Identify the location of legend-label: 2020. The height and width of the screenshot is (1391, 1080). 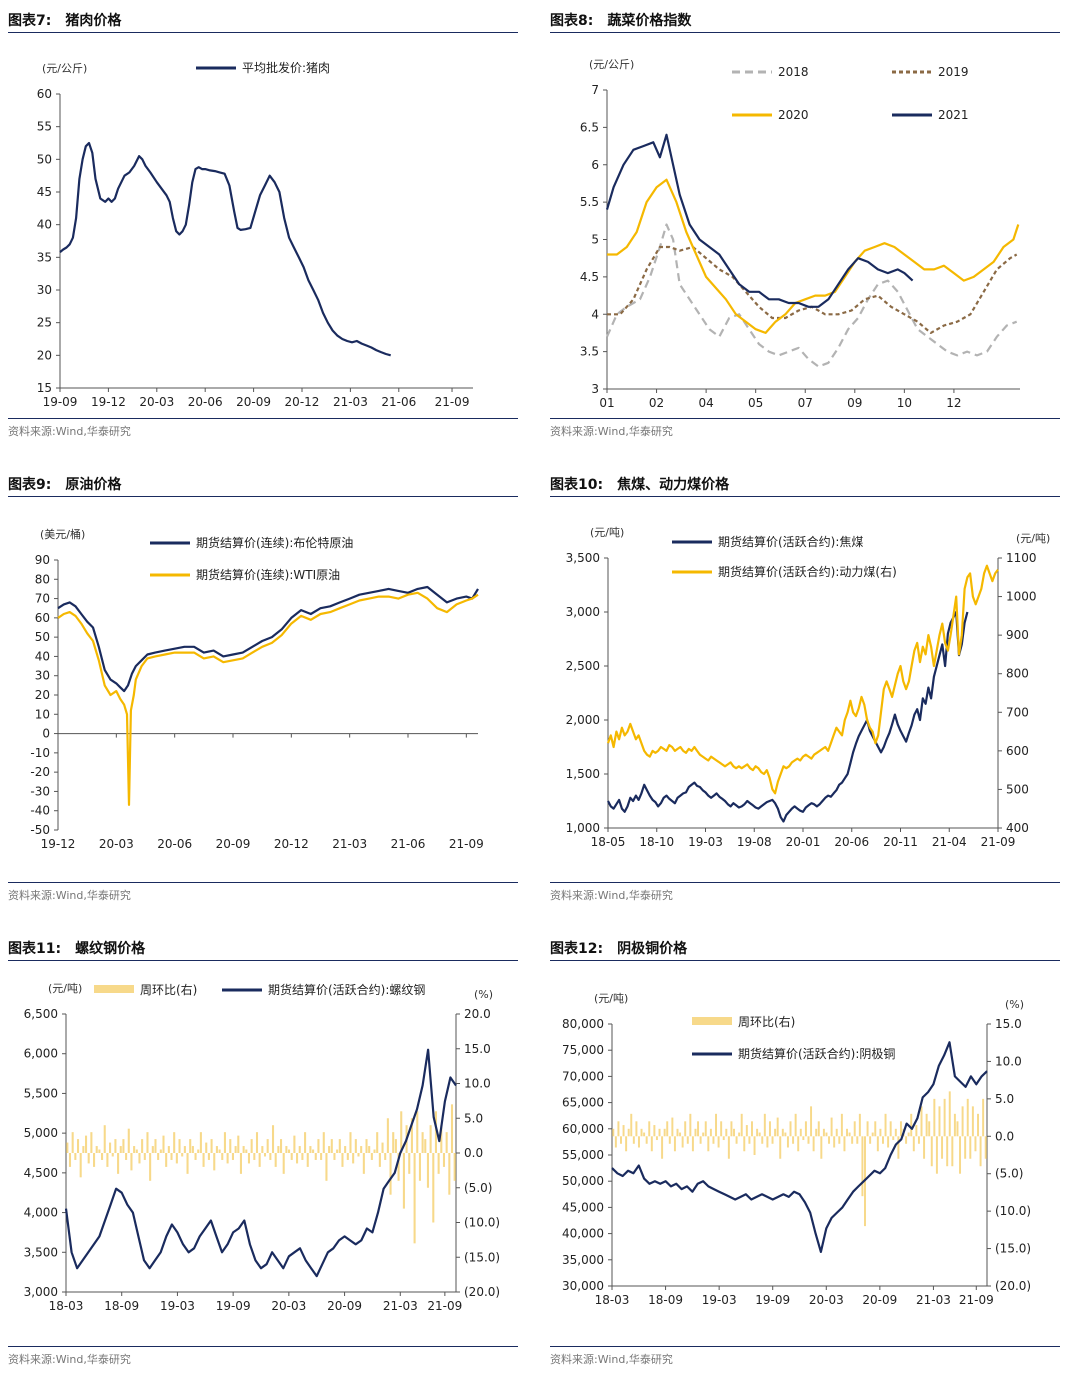
(793, 115).